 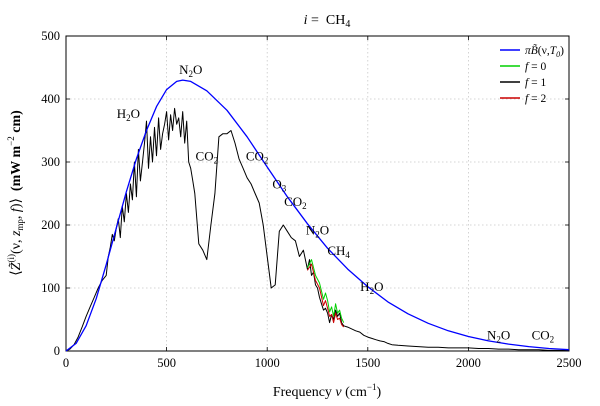 I want to click on svg-text:⟨Z̃(i)(ν, zmp, f)⟩ (mW m−2 cm: ⟨Z̃(i)(ν, zmp, f)⟩ (mW m−2 cm), so click(x=15, y=193).